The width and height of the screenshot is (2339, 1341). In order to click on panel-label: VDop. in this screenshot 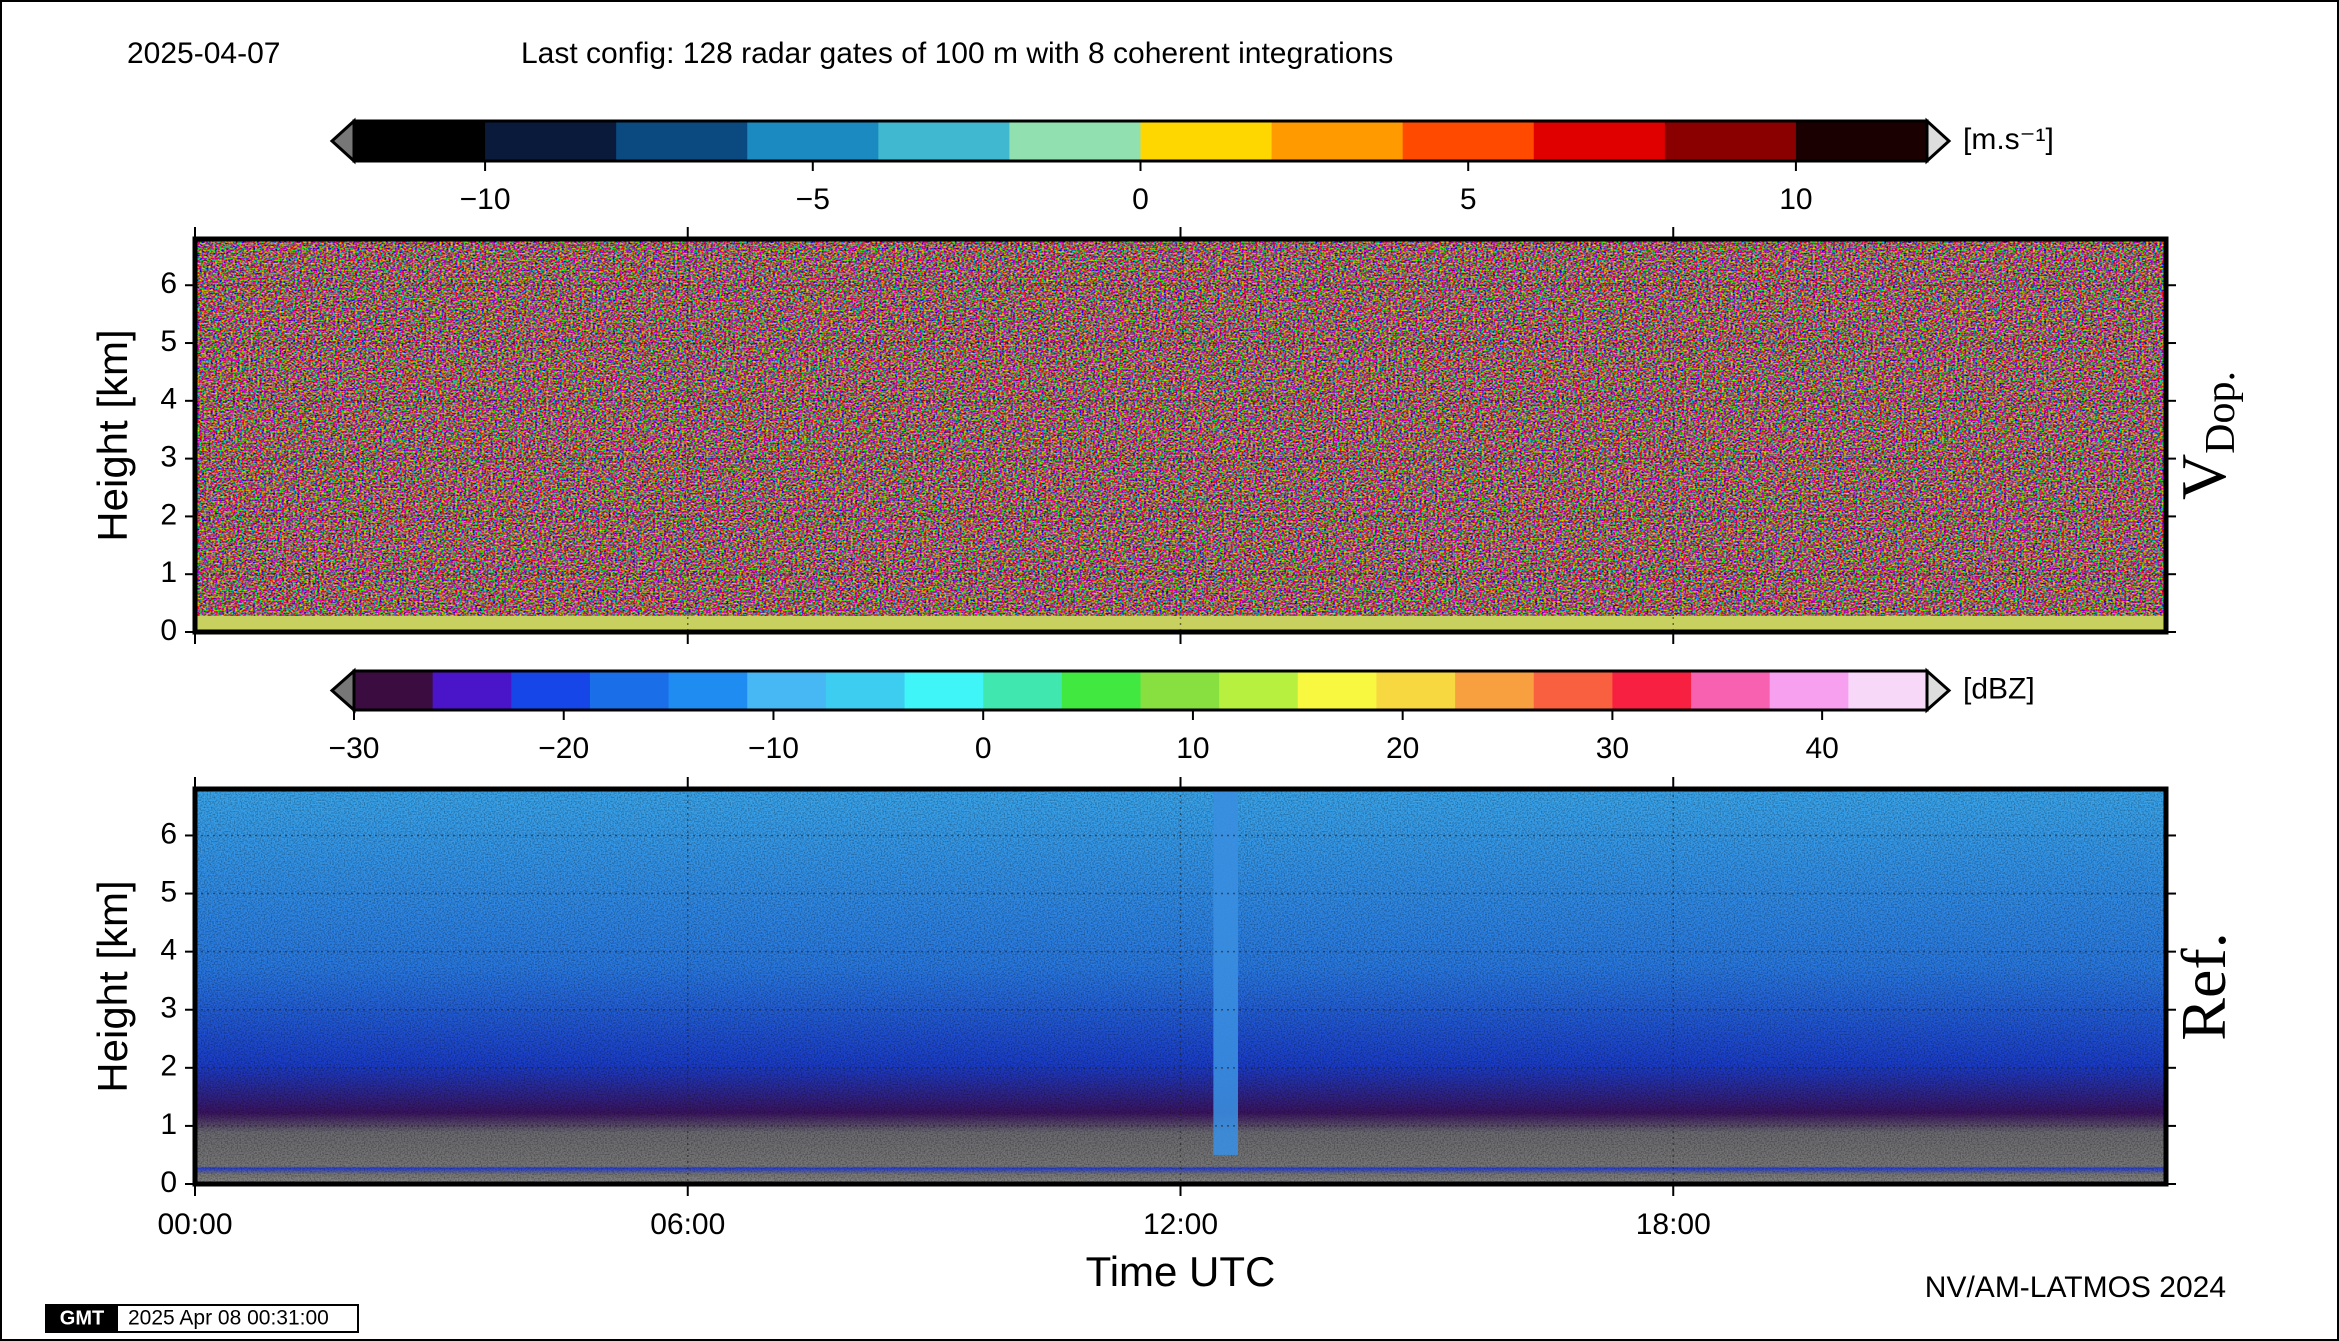, I will do `click(2206, 435)`.